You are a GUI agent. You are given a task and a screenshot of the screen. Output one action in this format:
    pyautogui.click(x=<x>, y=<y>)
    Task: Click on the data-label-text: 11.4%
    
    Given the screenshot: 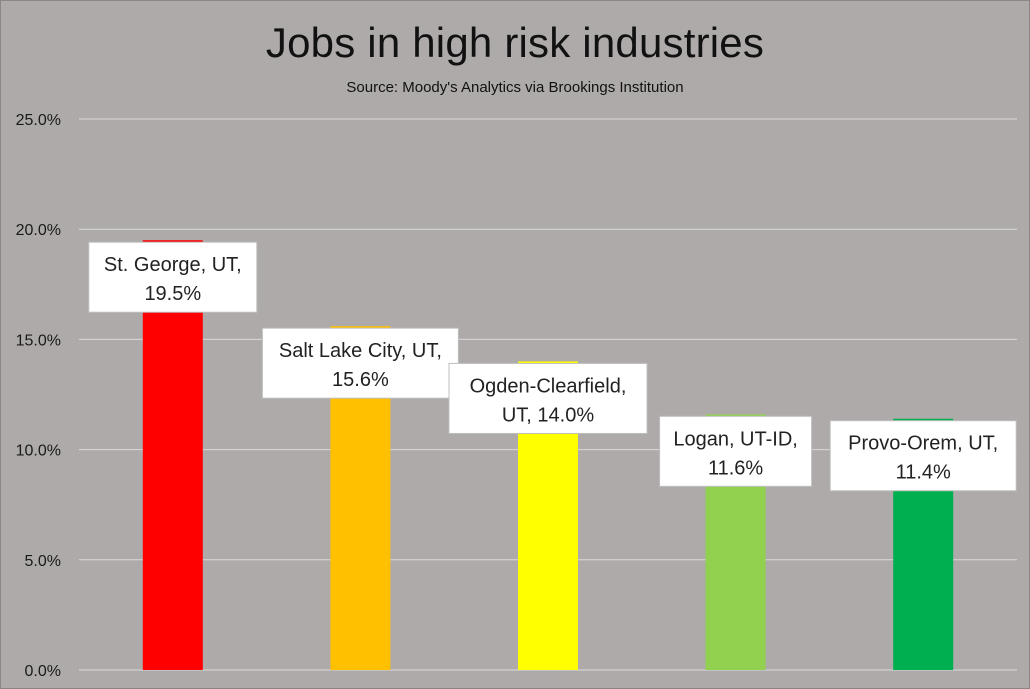 What is the action you would take?
    pyautogui.click(x=923, y=473)
    